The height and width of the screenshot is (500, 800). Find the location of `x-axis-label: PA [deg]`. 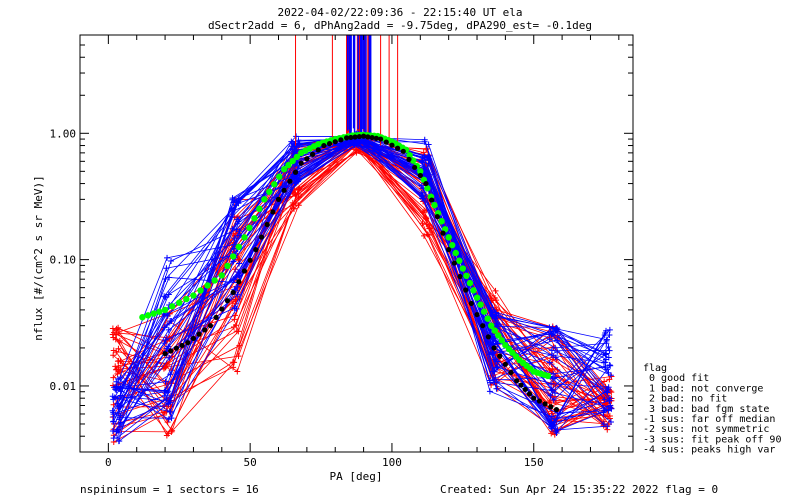

x-axis-label: PA [deg] is located at coordinates (356, 476).